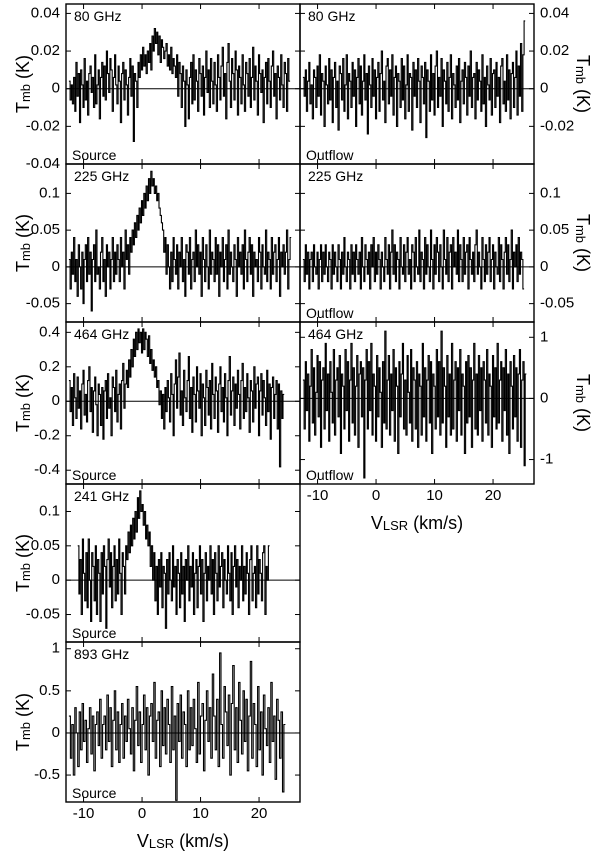  What do you see at coordinates (47, 774) in the screenshot?
I see `y-tick-label: -0.5` at bounding box center [47, 774].